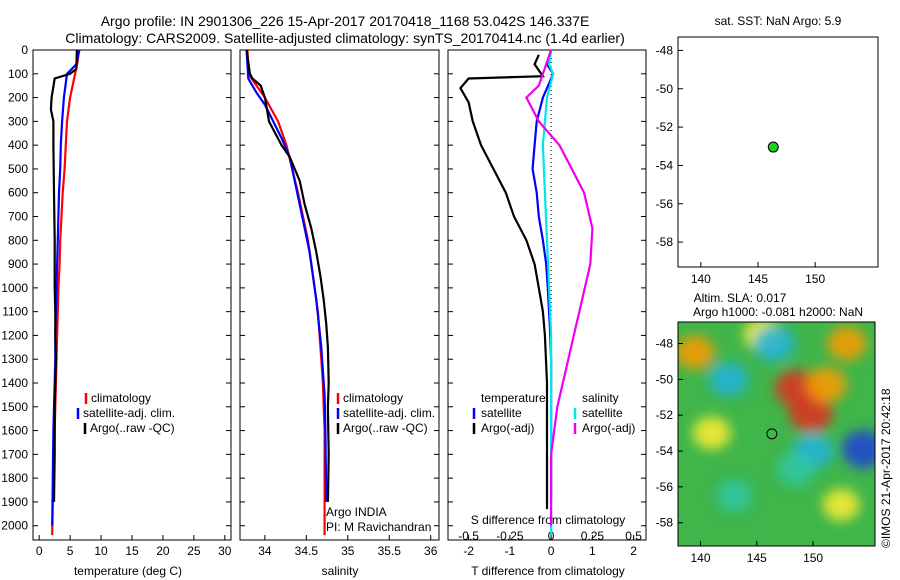  I want to click on salinity-xlabel: salinity, so click(340, 571).